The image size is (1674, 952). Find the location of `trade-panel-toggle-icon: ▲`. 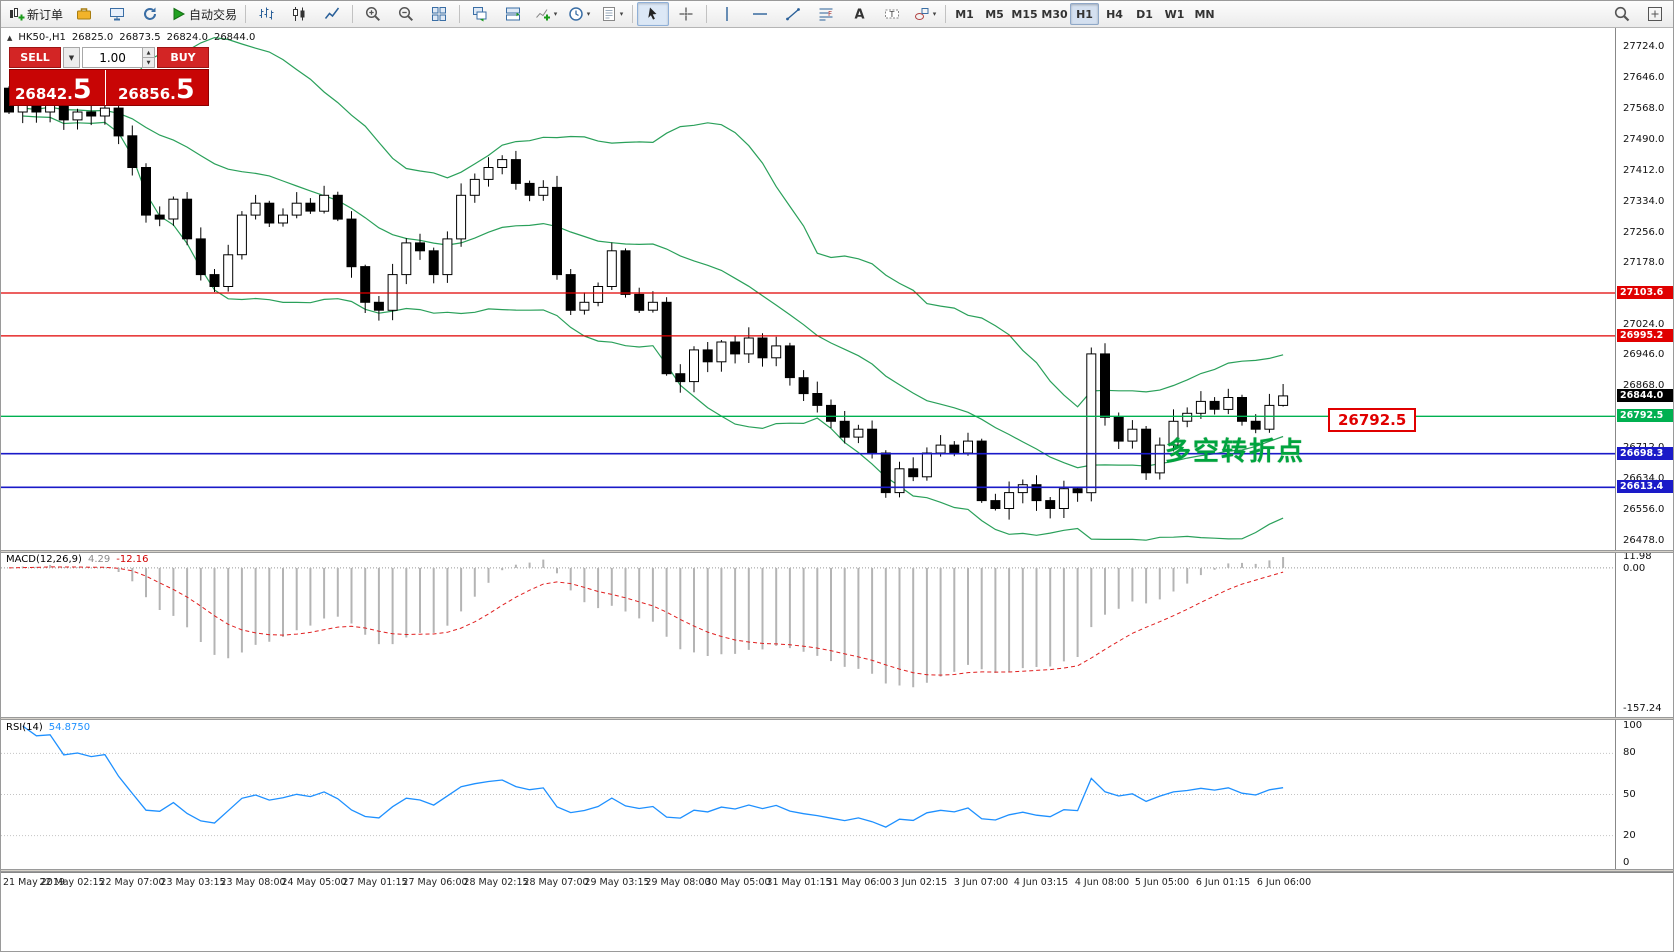

trade-panel-toggle-icon: ▲ is located at coordinates (10, 37).